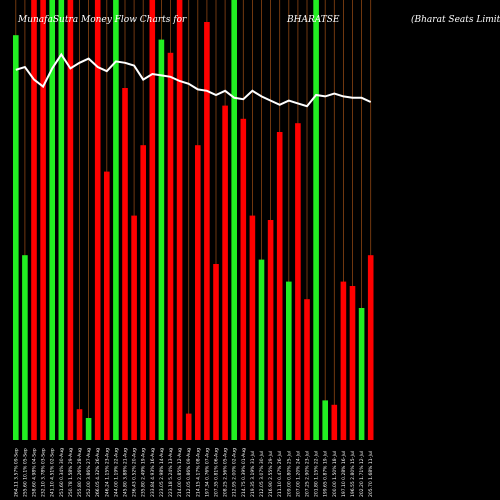 The height and width of the screenshot is (500, 500). What do you see at coordinates (180, 472) in the screenshot?
I see `x-tick-label: 214.00 0.85% 12-Aug` at bounding box center [180, 472].